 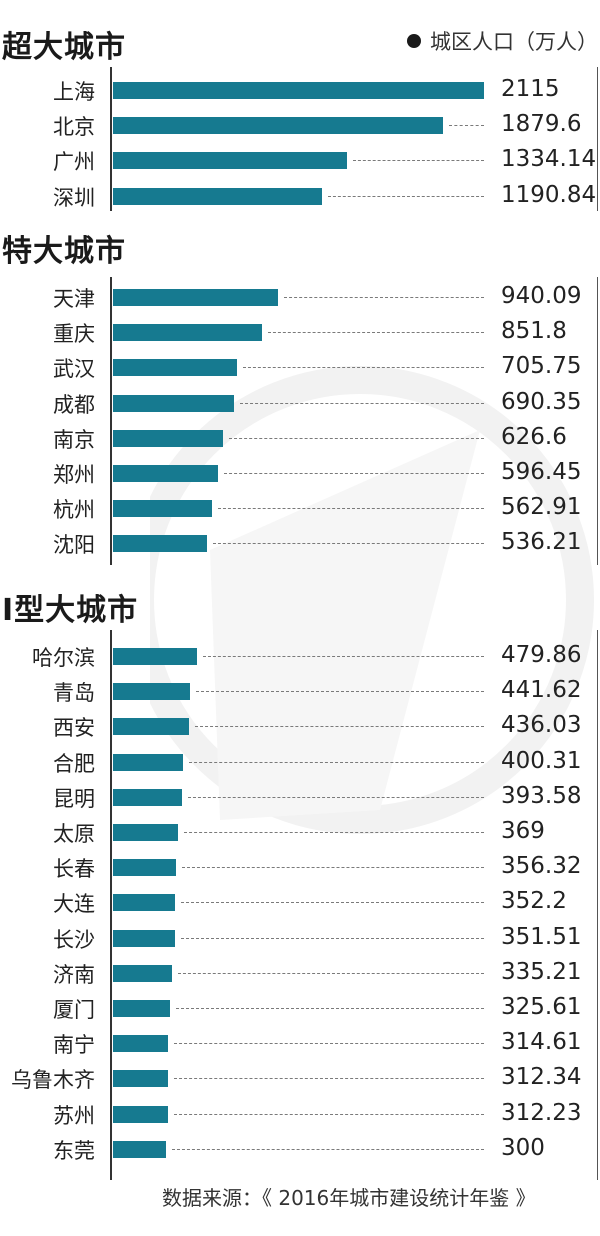 I want to click on city-label: 长沙, so click(x=74, y=939).